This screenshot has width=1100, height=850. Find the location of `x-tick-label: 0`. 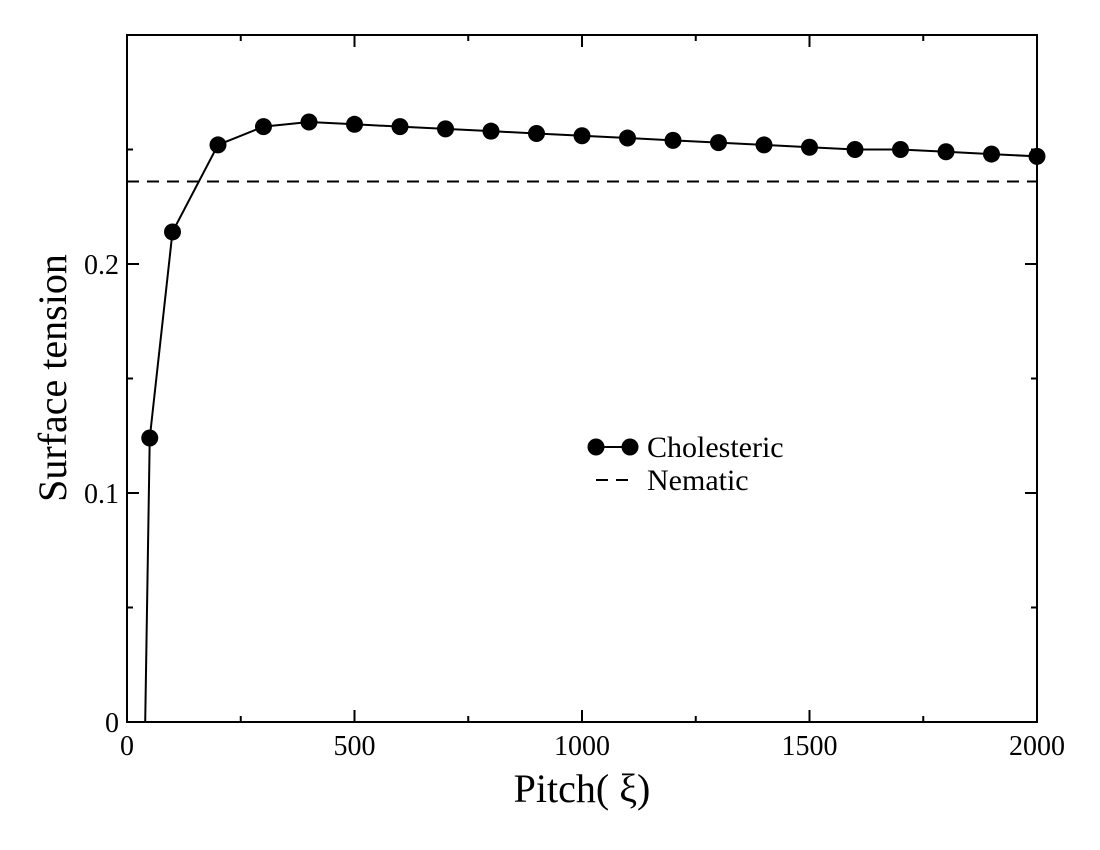

x-tick-label: 0 is located at coordinates (127, 746).